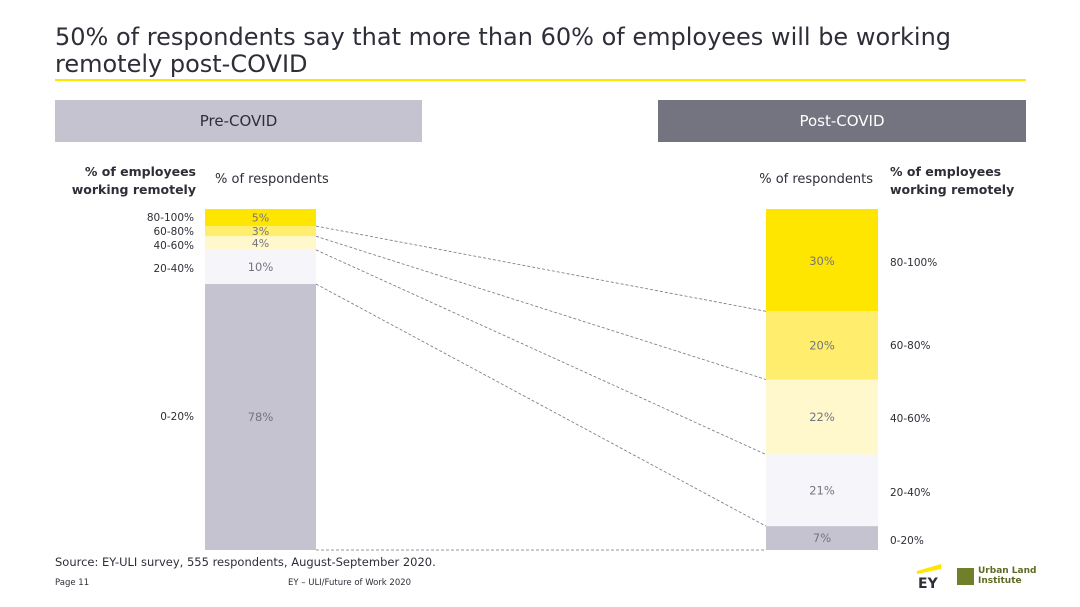  I want to click on post-value-label-20-40: 21%, so click(822, 490).